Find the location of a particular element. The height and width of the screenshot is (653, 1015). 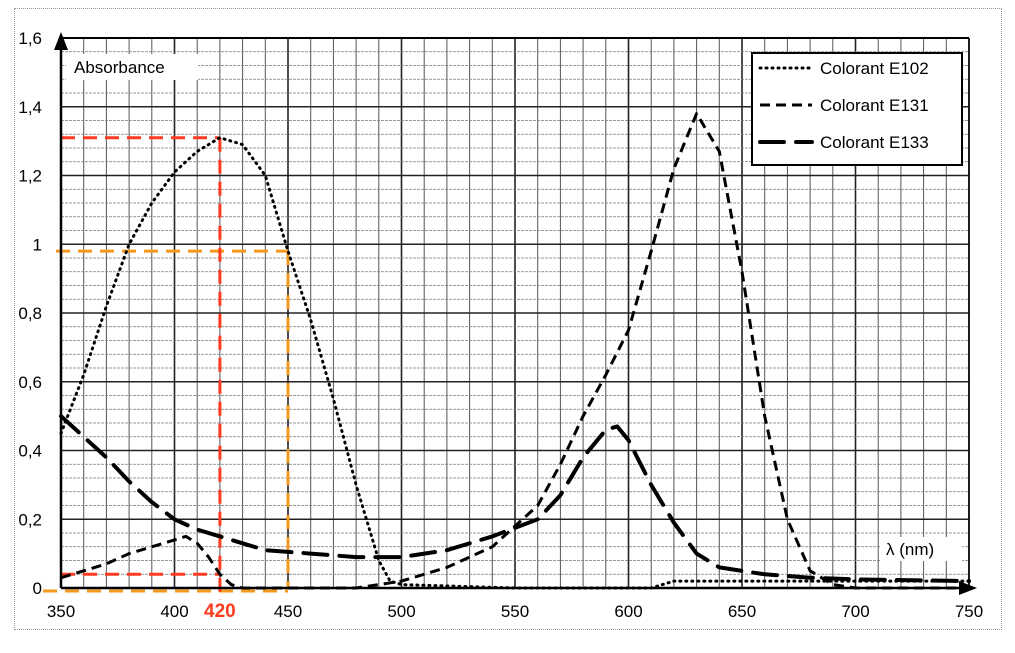

x-tick-label: 550 is located at coordinates (515, 611).